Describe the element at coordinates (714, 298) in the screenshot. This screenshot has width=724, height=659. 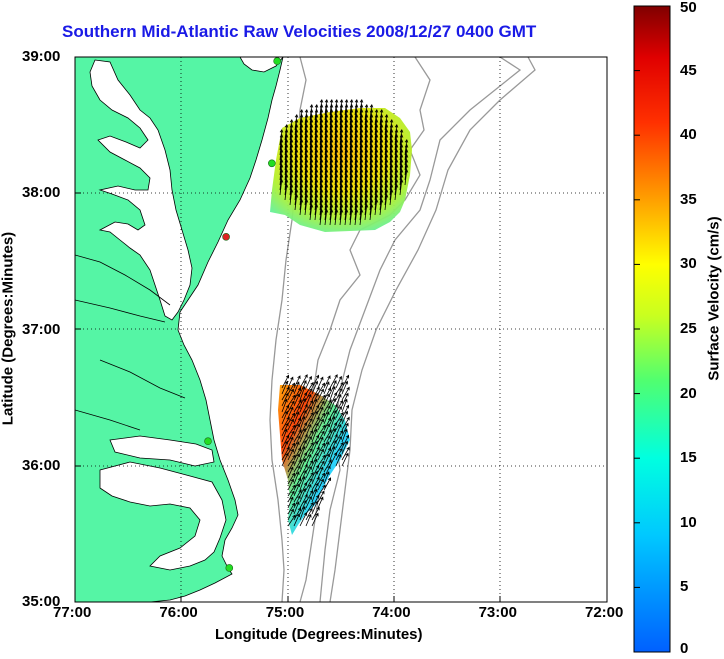
I see `colorbar-label: Surface Velocity (cm/s)` at that location.